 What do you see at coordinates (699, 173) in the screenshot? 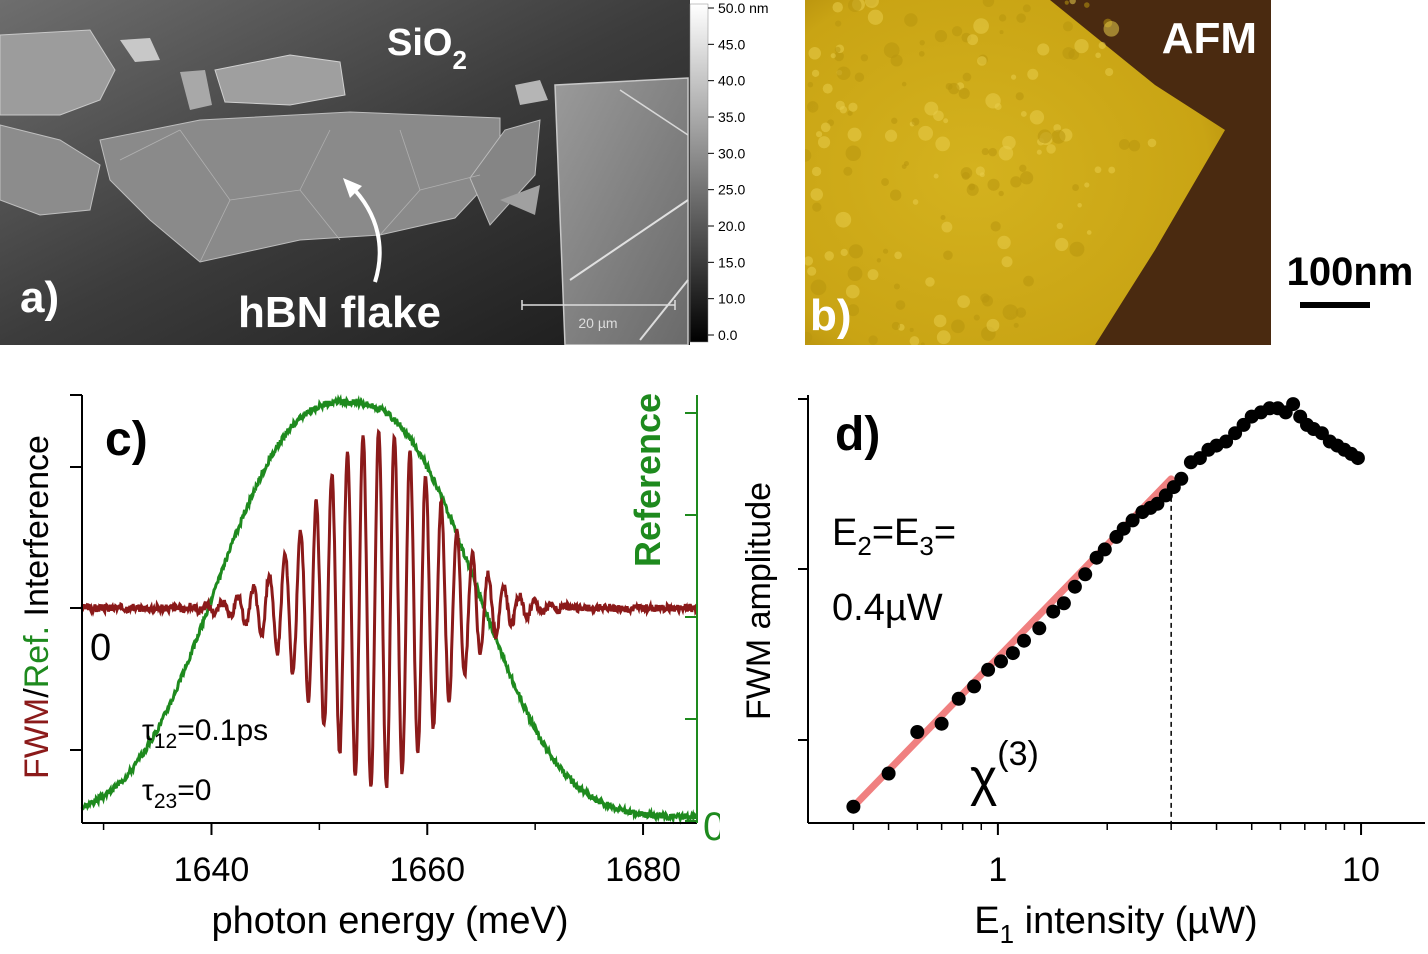
I see `height-colorbar` at bounding box center [699, 173].